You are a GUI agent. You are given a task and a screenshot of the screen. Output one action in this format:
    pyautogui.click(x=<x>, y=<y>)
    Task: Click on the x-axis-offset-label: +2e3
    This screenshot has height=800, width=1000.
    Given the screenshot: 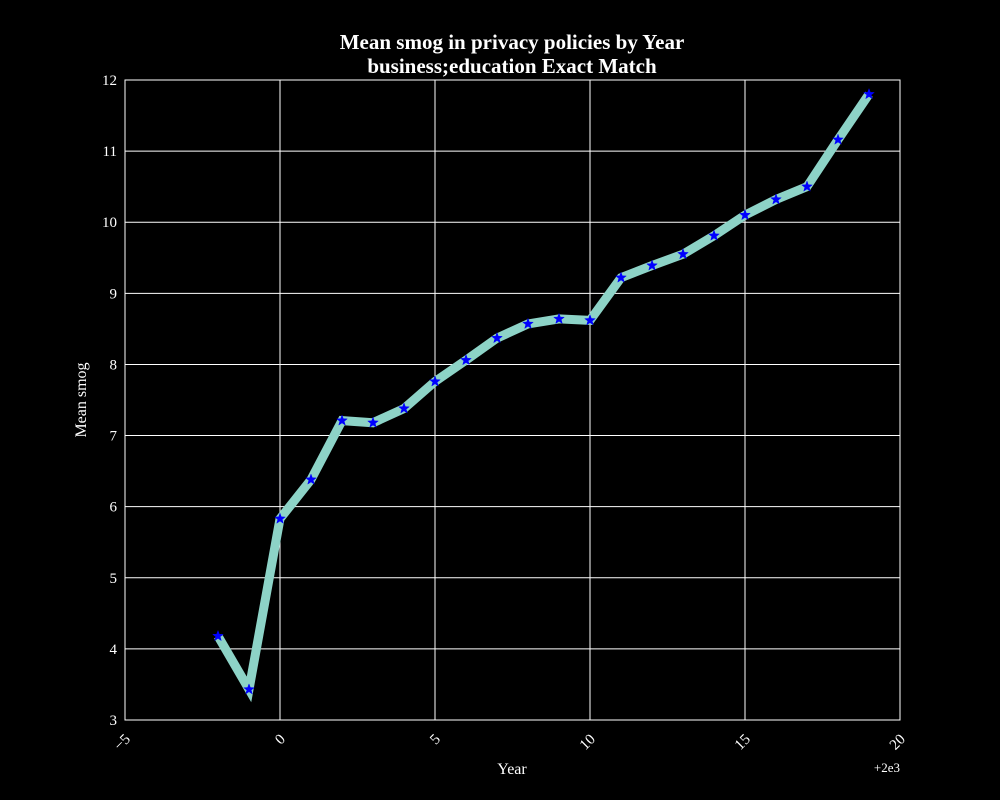 What is the action you would take?
    pyautogui.click(x=887, y=767)
    